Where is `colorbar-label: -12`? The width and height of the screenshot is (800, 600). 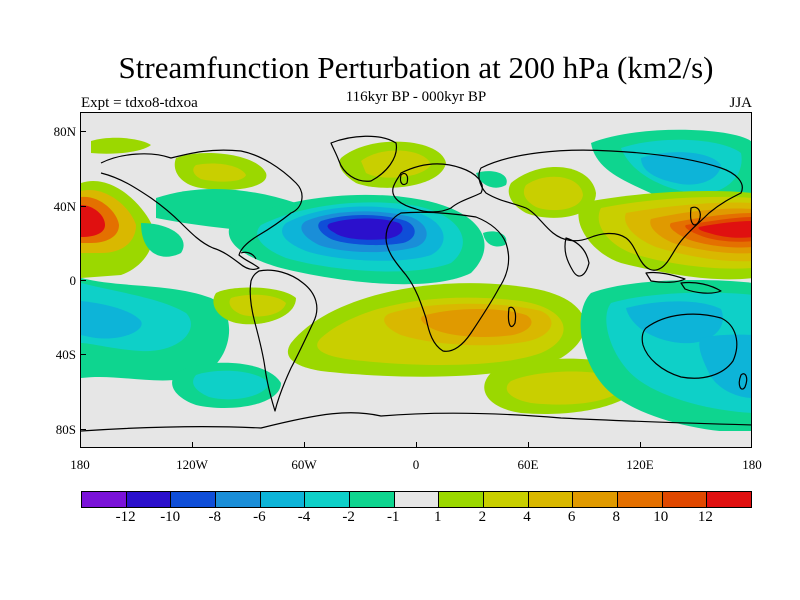 colorbar-label: -12 is located at coordinates (125, 517).